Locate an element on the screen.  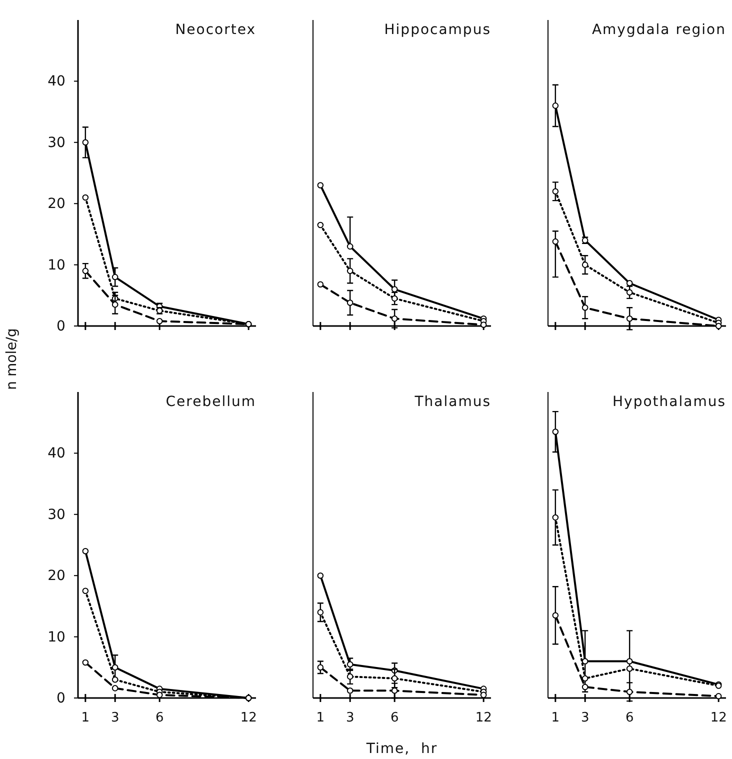
y-axis-title: n mole/g is located at coordinates (12, 359).